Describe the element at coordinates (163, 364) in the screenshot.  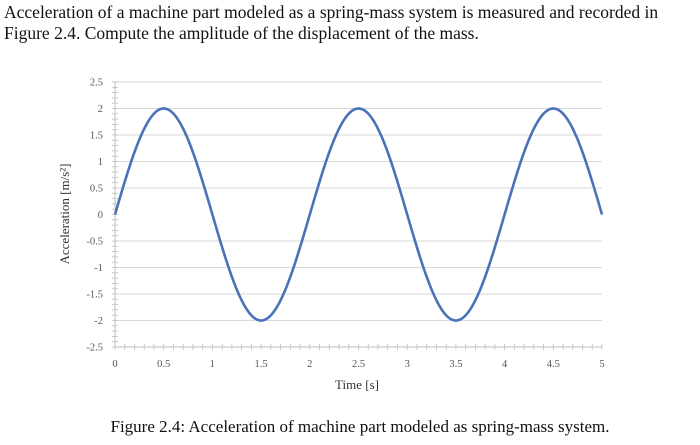
I see `x-tick-label: 0.5` at that location.